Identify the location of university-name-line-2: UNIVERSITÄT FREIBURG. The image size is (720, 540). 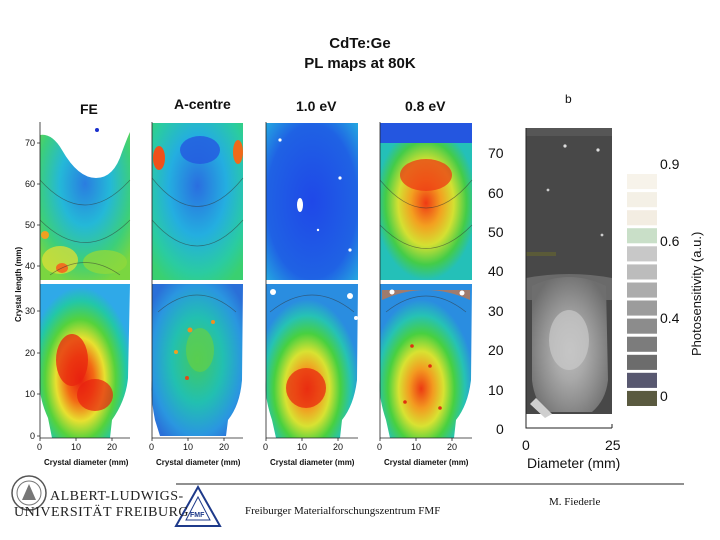
(102, 512).